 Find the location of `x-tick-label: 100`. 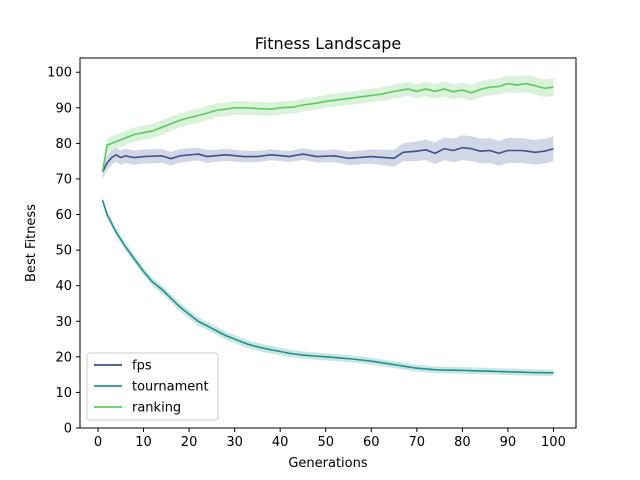

x-tick-label: 100 is located at coordinates (553, 442).